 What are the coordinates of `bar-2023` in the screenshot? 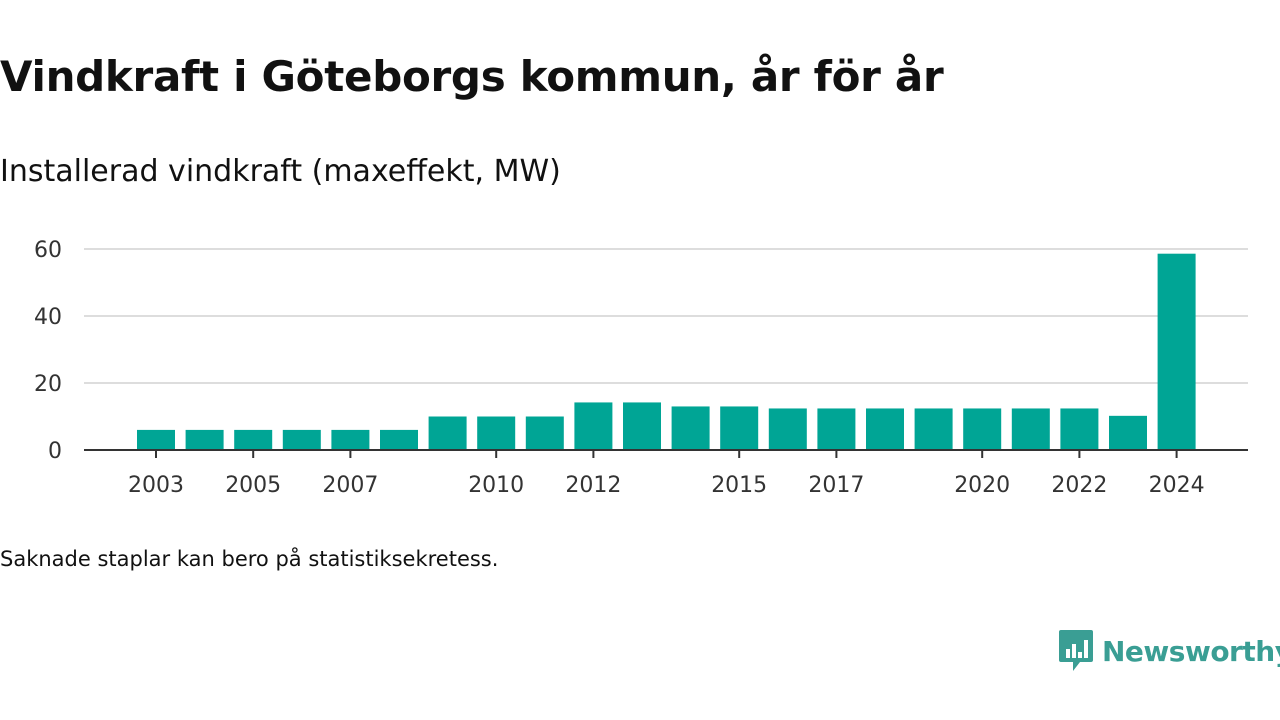 It's located at (1128, 432).